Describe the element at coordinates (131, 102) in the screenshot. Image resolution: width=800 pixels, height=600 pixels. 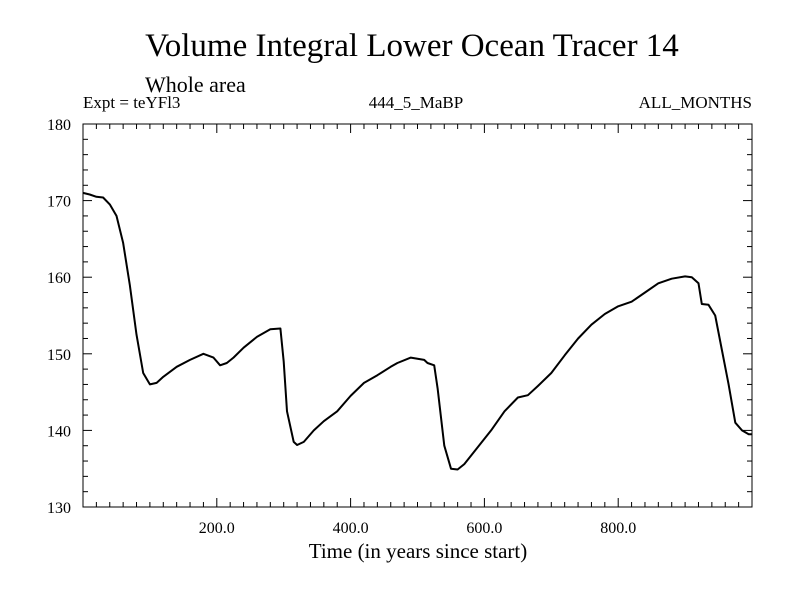
I see `expt-label: Expt = teYFl3` at that location.